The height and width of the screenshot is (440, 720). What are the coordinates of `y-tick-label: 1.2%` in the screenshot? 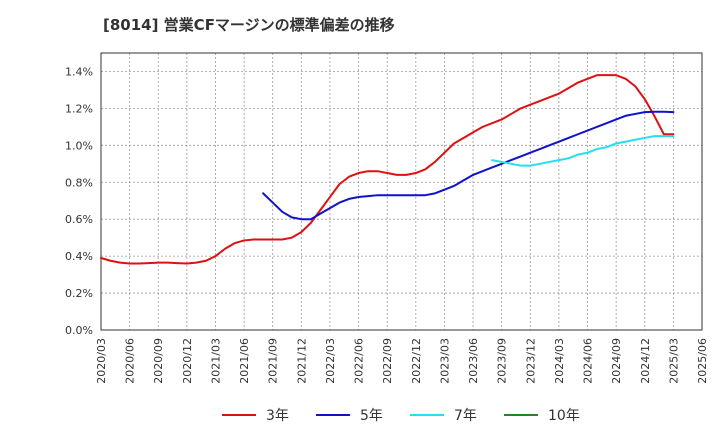 It's located at (79, 108).